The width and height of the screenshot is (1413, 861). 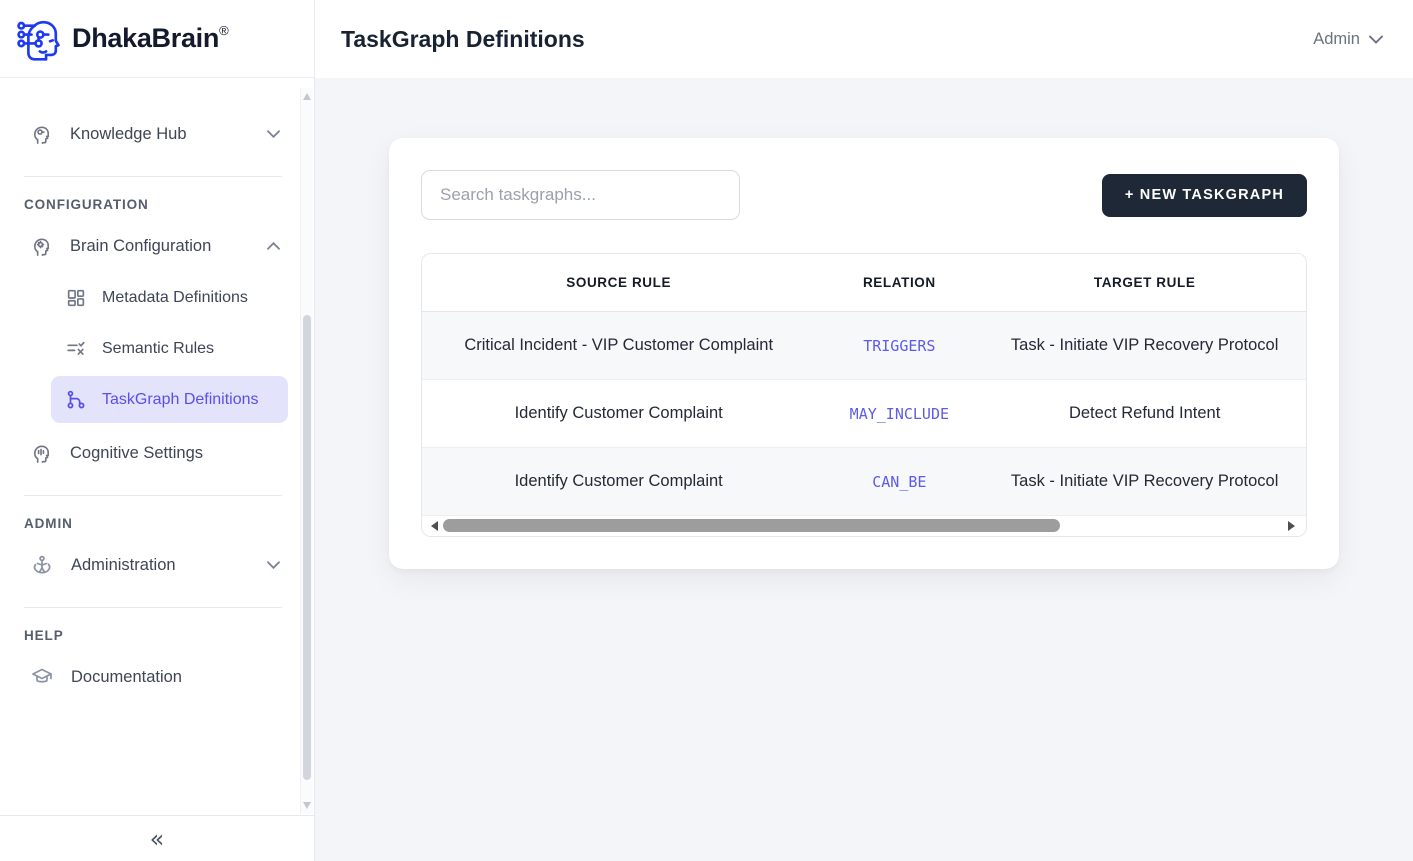 I want to click on sidebar-item-administration: Administration, so click(x=153, y=565).